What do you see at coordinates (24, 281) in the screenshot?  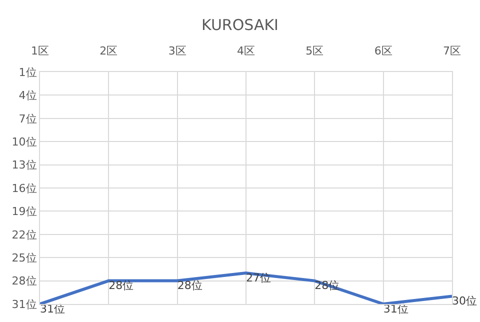 I see `y-tick-label: 28位` at bounding box center [24, 281].